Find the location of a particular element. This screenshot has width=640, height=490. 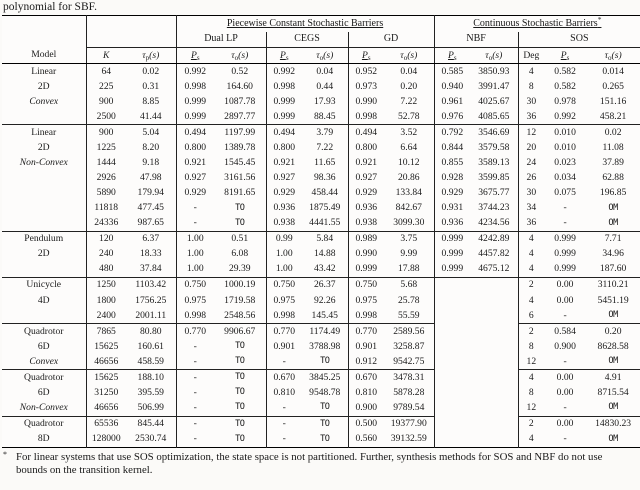

table-cell: 0.034 is located at coordinates (565, 177).